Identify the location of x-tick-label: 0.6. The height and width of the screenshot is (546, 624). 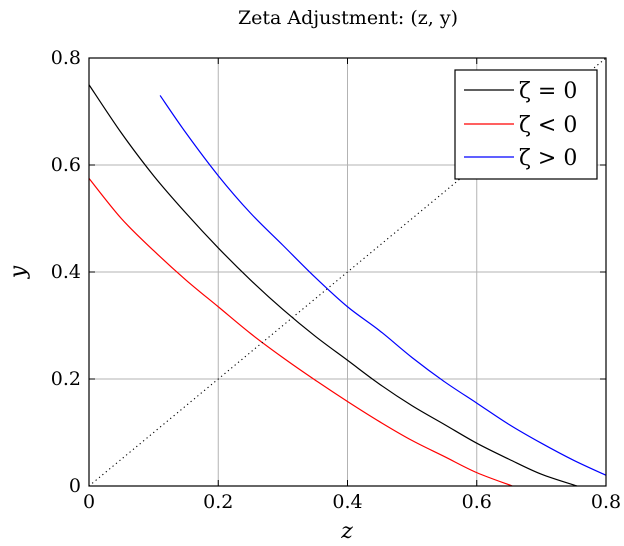
(477, 502).